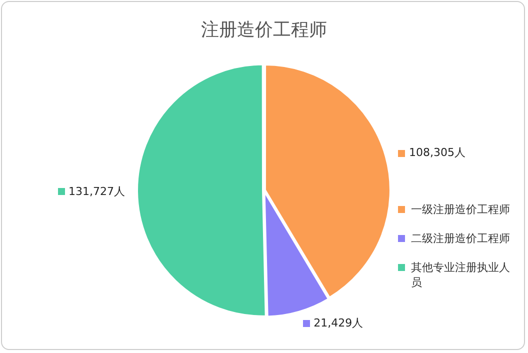  What do you see at coordinates (264, 29) in the screenshot?
I see `chart-title: 注册造价工程师` at bounding box center [264, 29].